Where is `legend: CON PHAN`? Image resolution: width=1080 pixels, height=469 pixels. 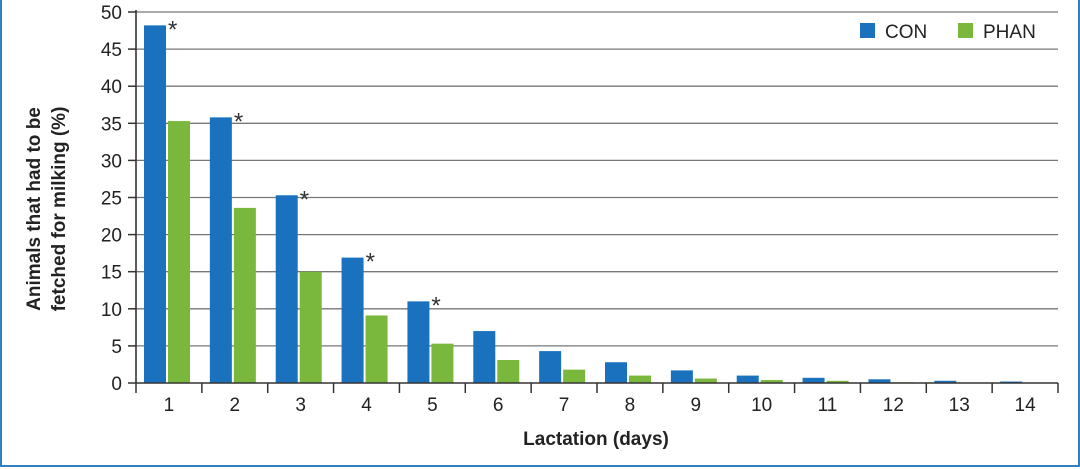 legend: CON PHAN is located at coordinates (948, 32).